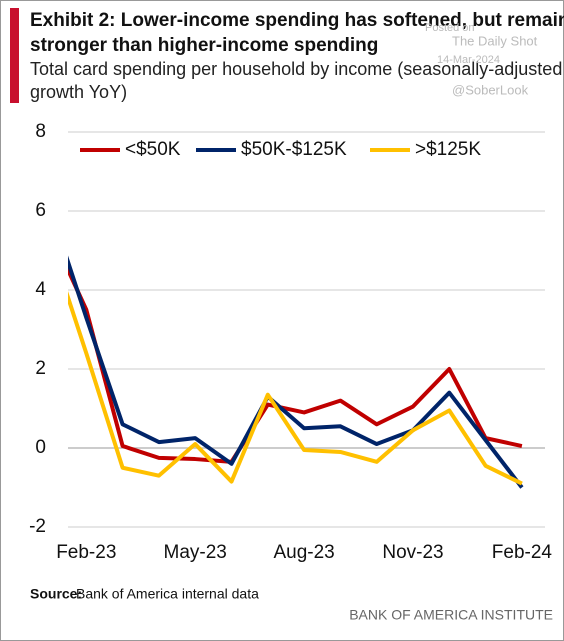  I want to click on y-tick-label: 6, so click(40, 210).